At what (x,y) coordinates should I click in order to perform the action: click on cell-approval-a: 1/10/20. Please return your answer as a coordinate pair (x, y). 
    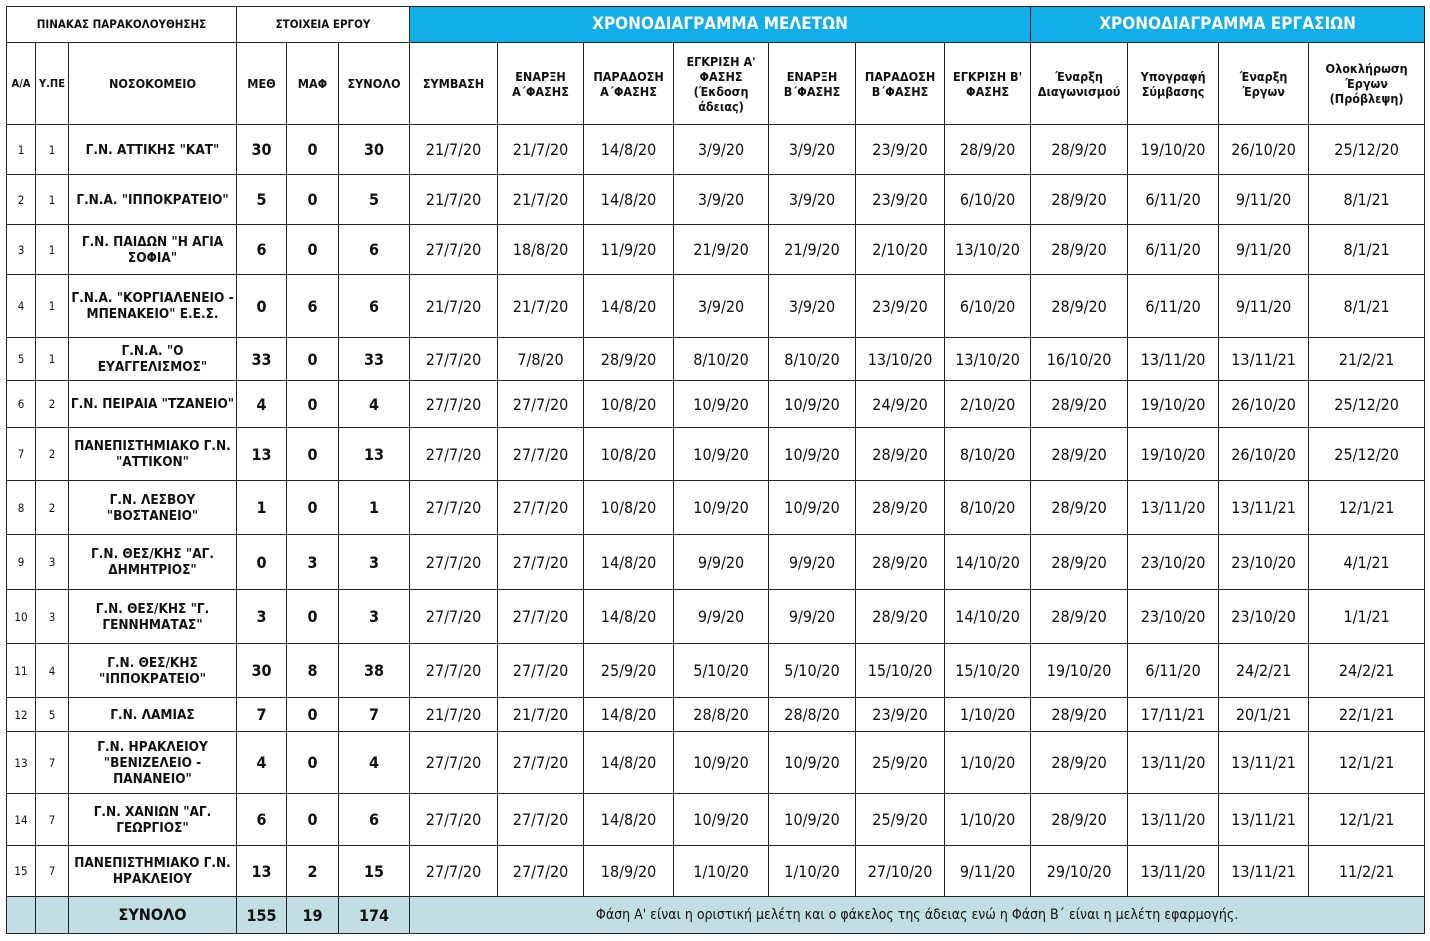
    Looking at the image, I should click on (721, 871).